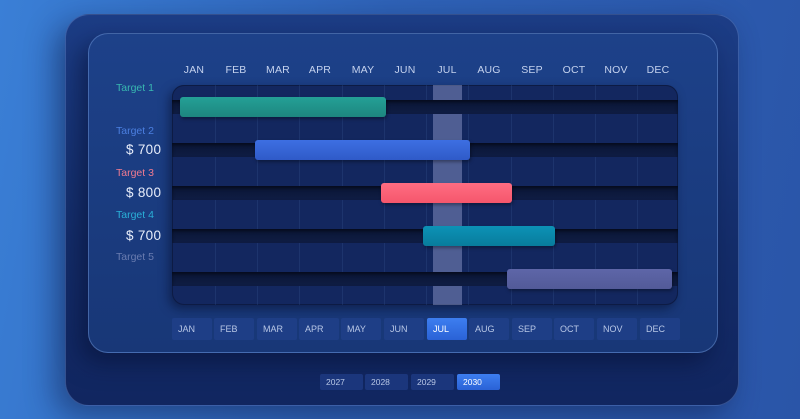  What do you see at coordinates (234, 329) in the screenshot?
I see `month-button-feb: FEB` at bounding box center [234, 329].